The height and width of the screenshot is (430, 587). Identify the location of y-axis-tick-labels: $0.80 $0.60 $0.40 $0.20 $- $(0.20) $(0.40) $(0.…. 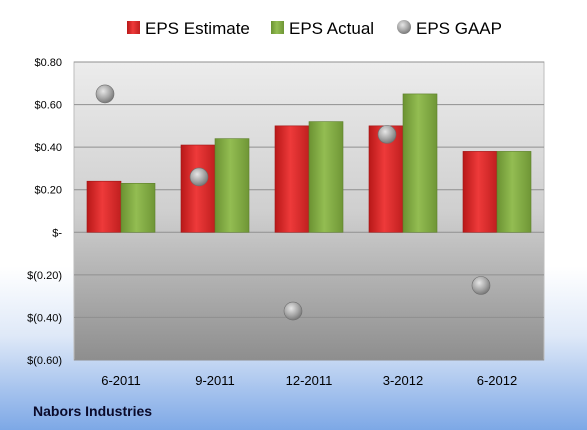
(44, 212).